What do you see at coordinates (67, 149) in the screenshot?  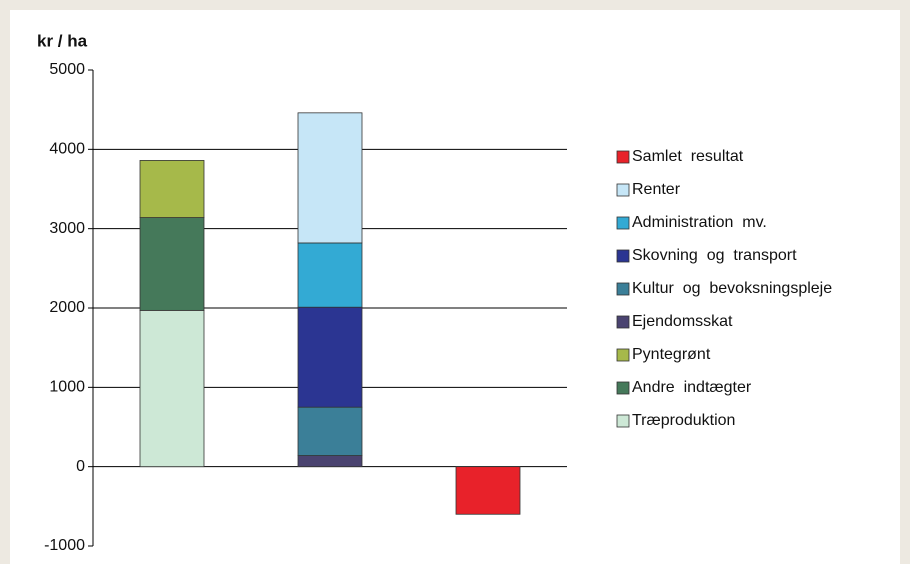 I see `y-tick-label: 4000` at bounding box center [67, 149].